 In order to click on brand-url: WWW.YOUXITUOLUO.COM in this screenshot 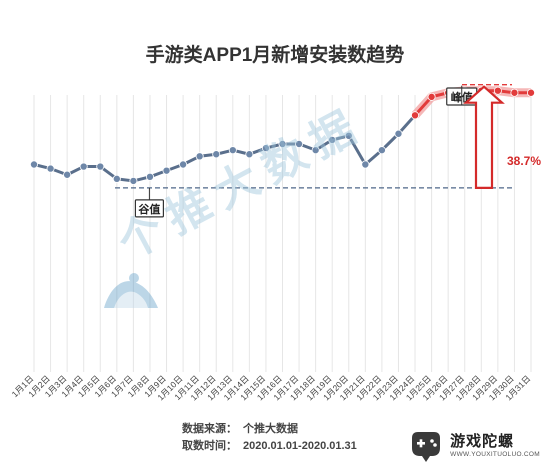, I will do `click(495, 454)`.